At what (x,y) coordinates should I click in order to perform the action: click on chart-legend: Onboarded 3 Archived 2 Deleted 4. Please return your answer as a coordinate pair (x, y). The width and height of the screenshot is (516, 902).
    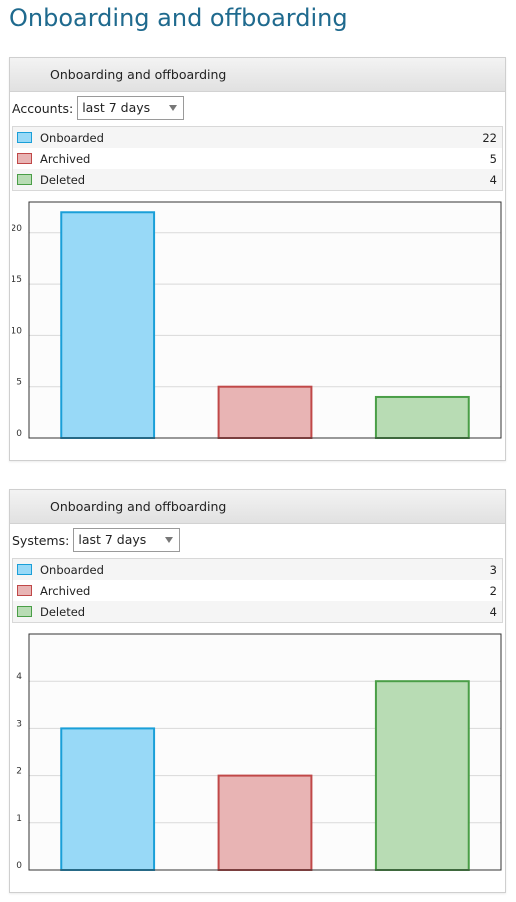
    Looking at the image, I should click on (257, 590).